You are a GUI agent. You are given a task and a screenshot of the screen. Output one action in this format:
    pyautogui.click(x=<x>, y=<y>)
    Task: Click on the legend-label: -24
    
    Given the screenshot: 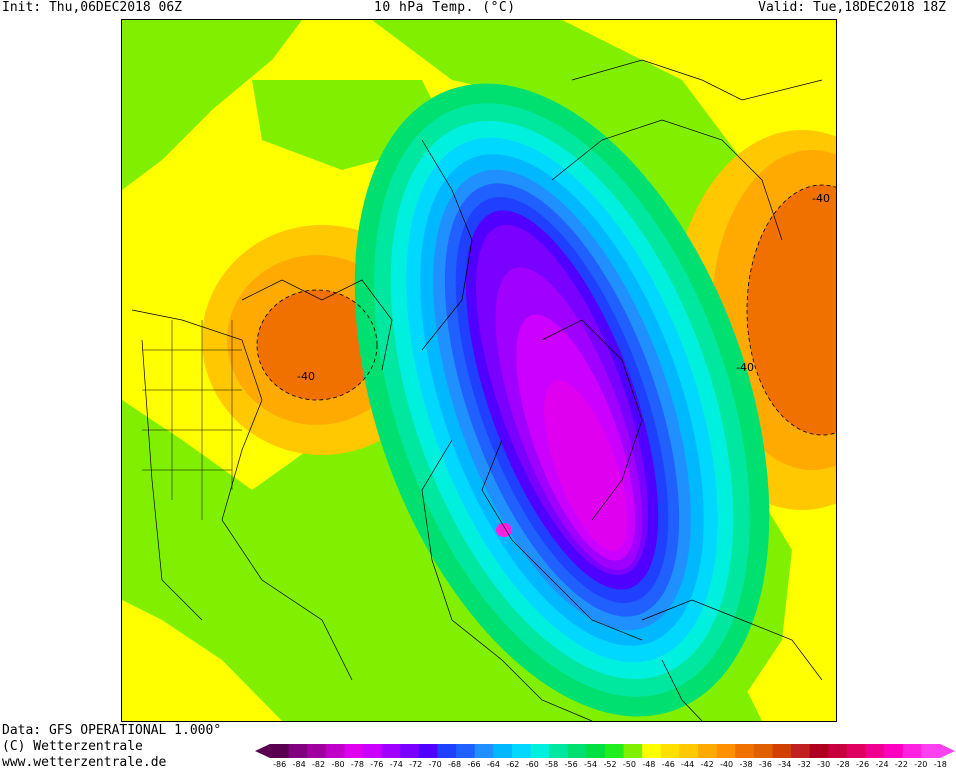 What is the action you would take?
    pyautogui.click(x=882, y=764)
    